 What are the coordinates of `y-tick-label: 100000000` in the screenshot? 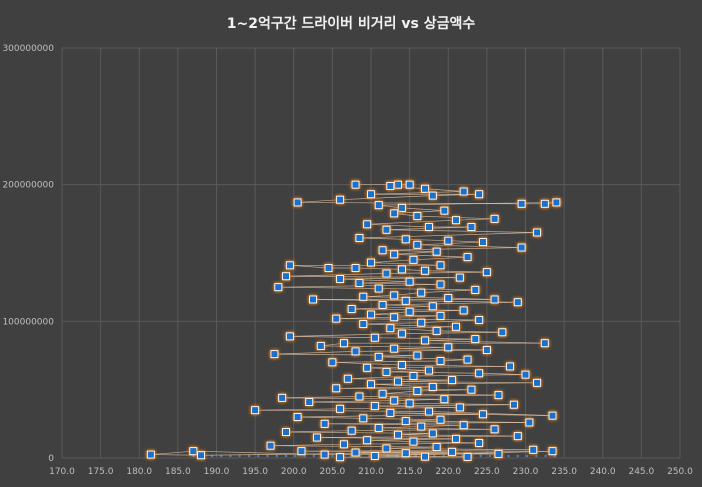 It's located at (28, 322).